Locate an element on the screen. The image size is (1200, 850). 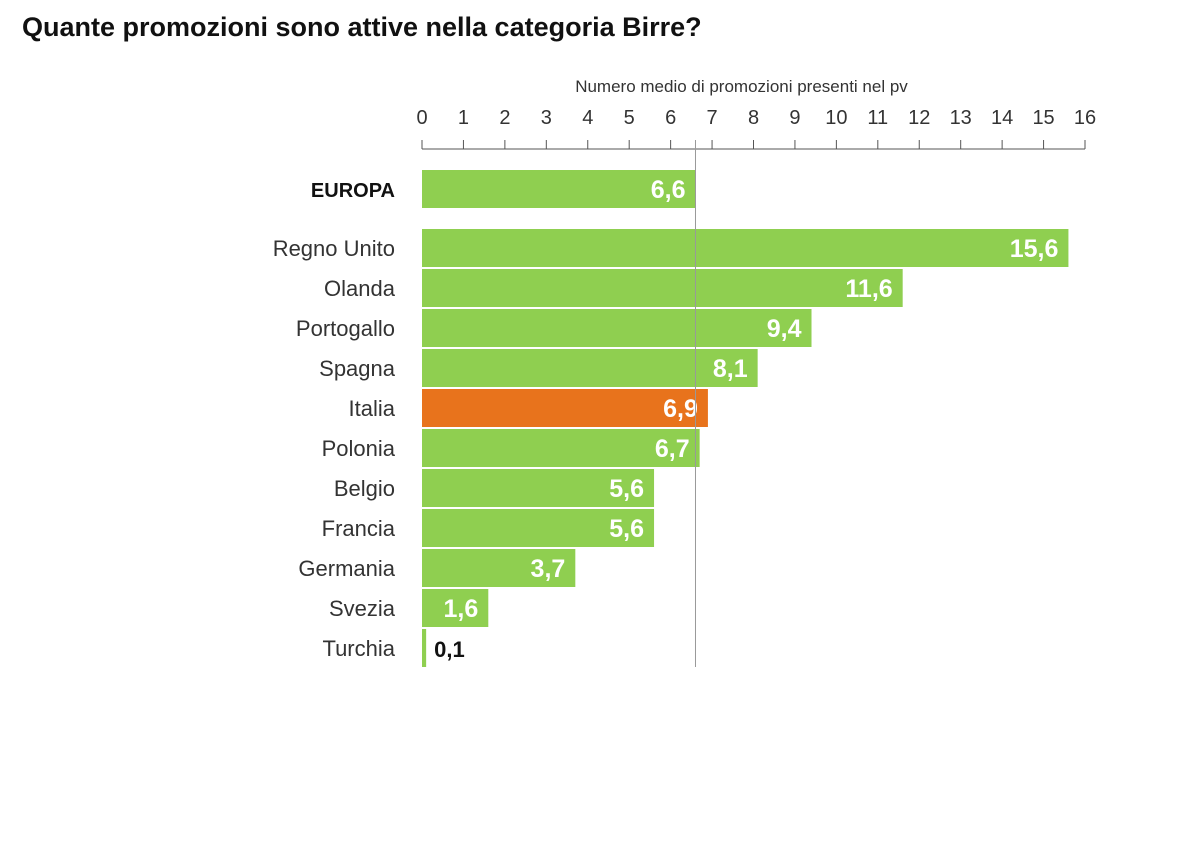
category-label: Polonia is located at coordinates (359, 448).